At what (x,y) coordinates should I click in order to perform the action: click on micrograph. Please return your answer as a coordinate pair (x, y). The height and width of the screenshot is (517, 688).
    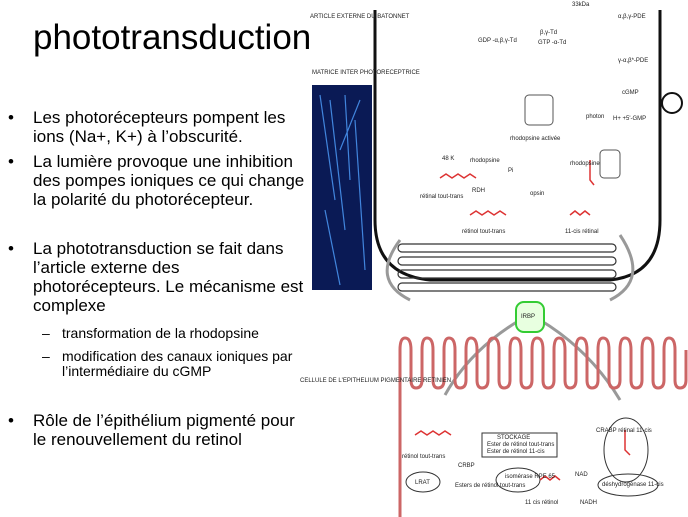
    Looking at the image, I should click on (342, 187).